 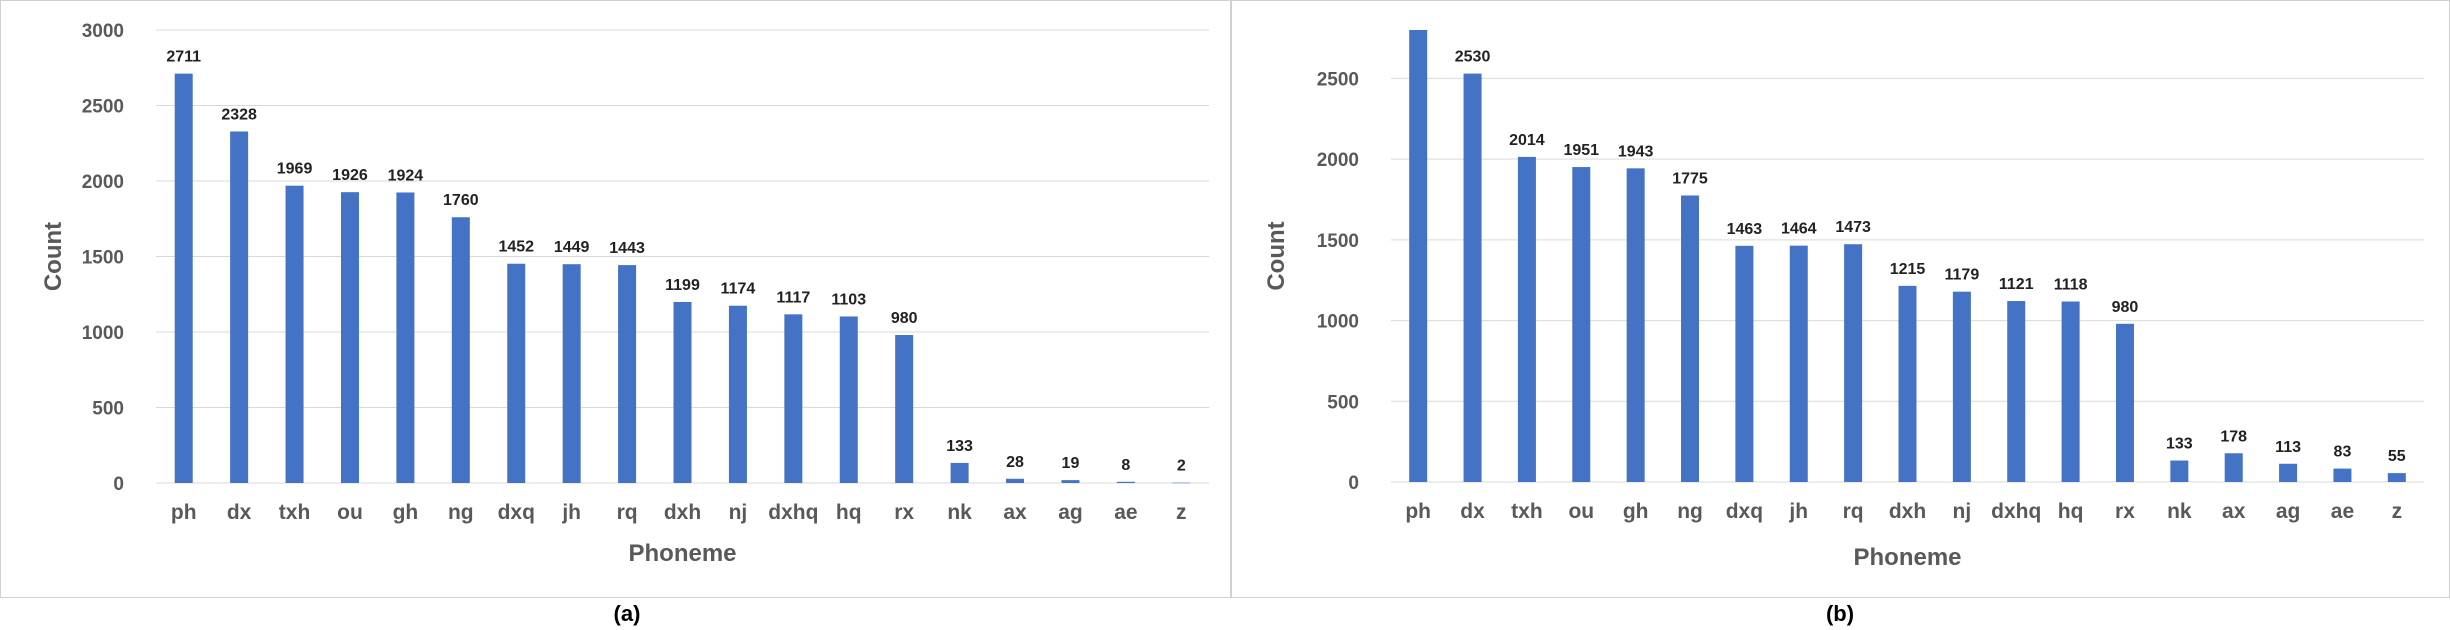 I want to click on data-label: 1951, so click(x=1581, y=150).